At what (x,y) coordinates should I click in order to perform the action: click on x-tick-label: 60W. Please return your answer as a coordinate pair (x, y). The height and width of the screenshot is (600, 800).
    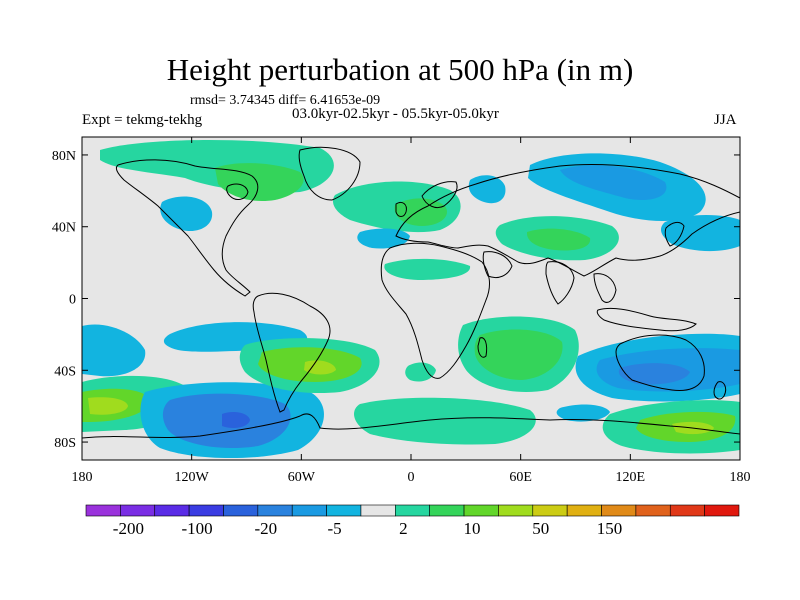
    Looking at the image, I should click on (302, 477).